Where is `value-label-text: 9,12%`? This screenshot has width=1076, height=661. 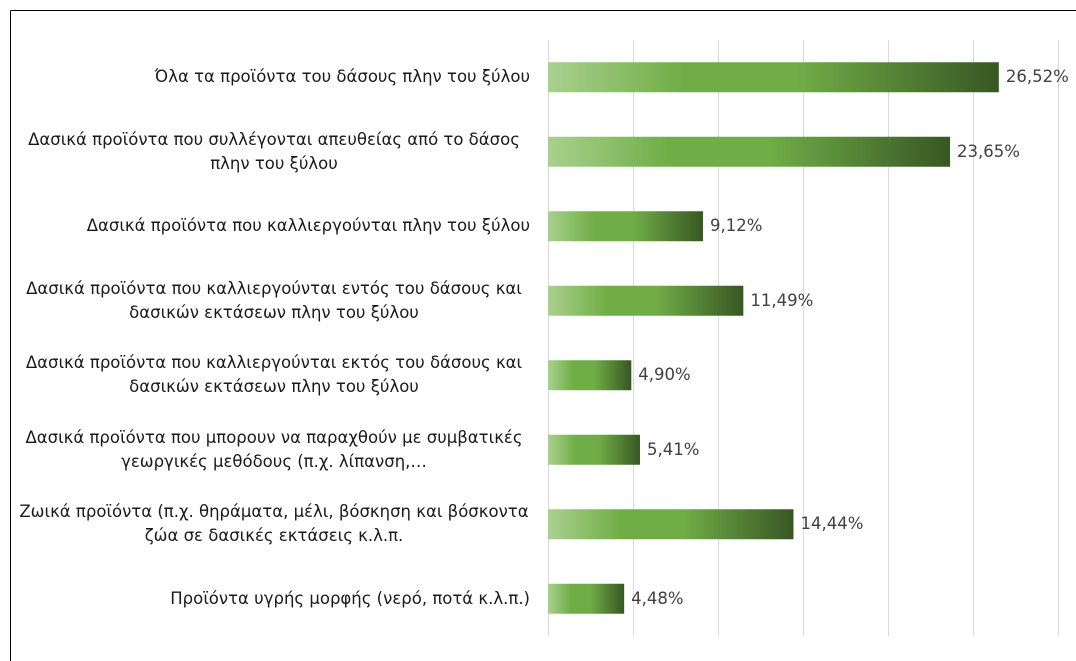
value-label-text: 9,12% is located at coordinates (736, 226).